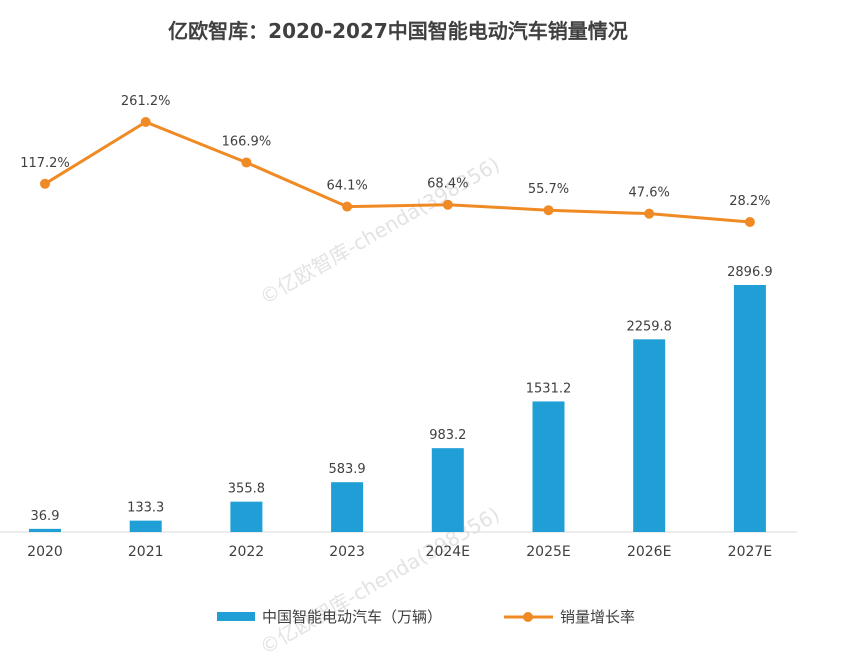  What do you see at coordinates (346, 186) in the screenshot?
I see `line-data-label: 64.1%` at bounding box center [346, 186].